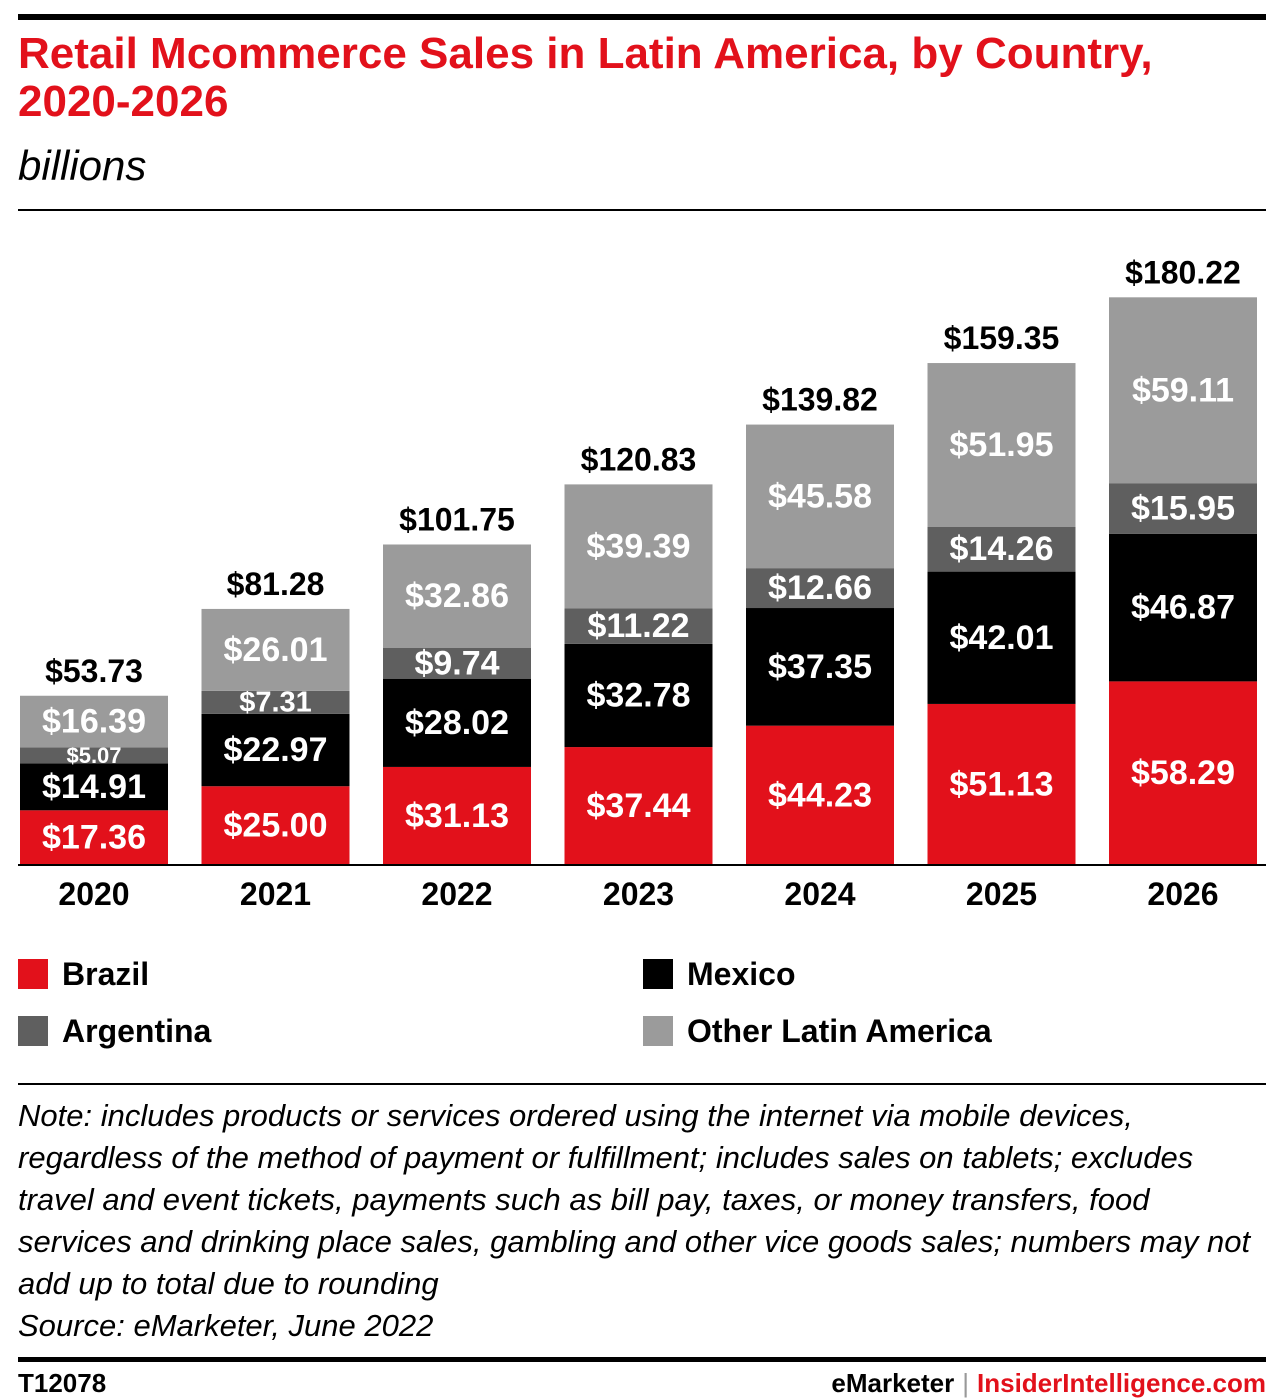 This screenshot has height=1400, width=1280. Describe the element at coordinates (1001, 894) in the screenshot. I see `x-tick-label-2025: 2025` at that location.